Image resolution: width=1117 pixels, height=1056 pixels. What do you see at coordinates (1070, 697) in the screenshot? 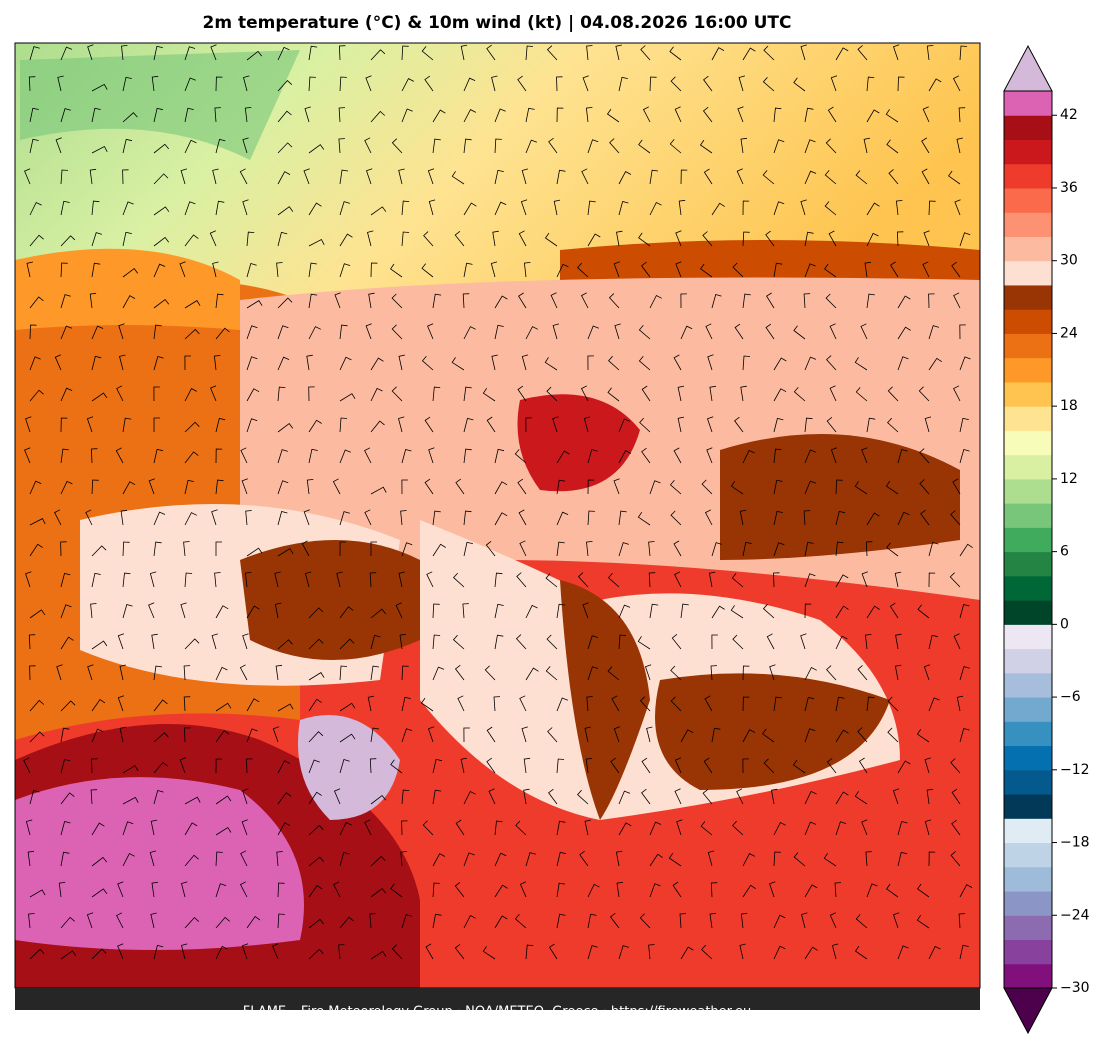
I see `colorbar-tick-label: −6` at bounding box center [1070, 697].